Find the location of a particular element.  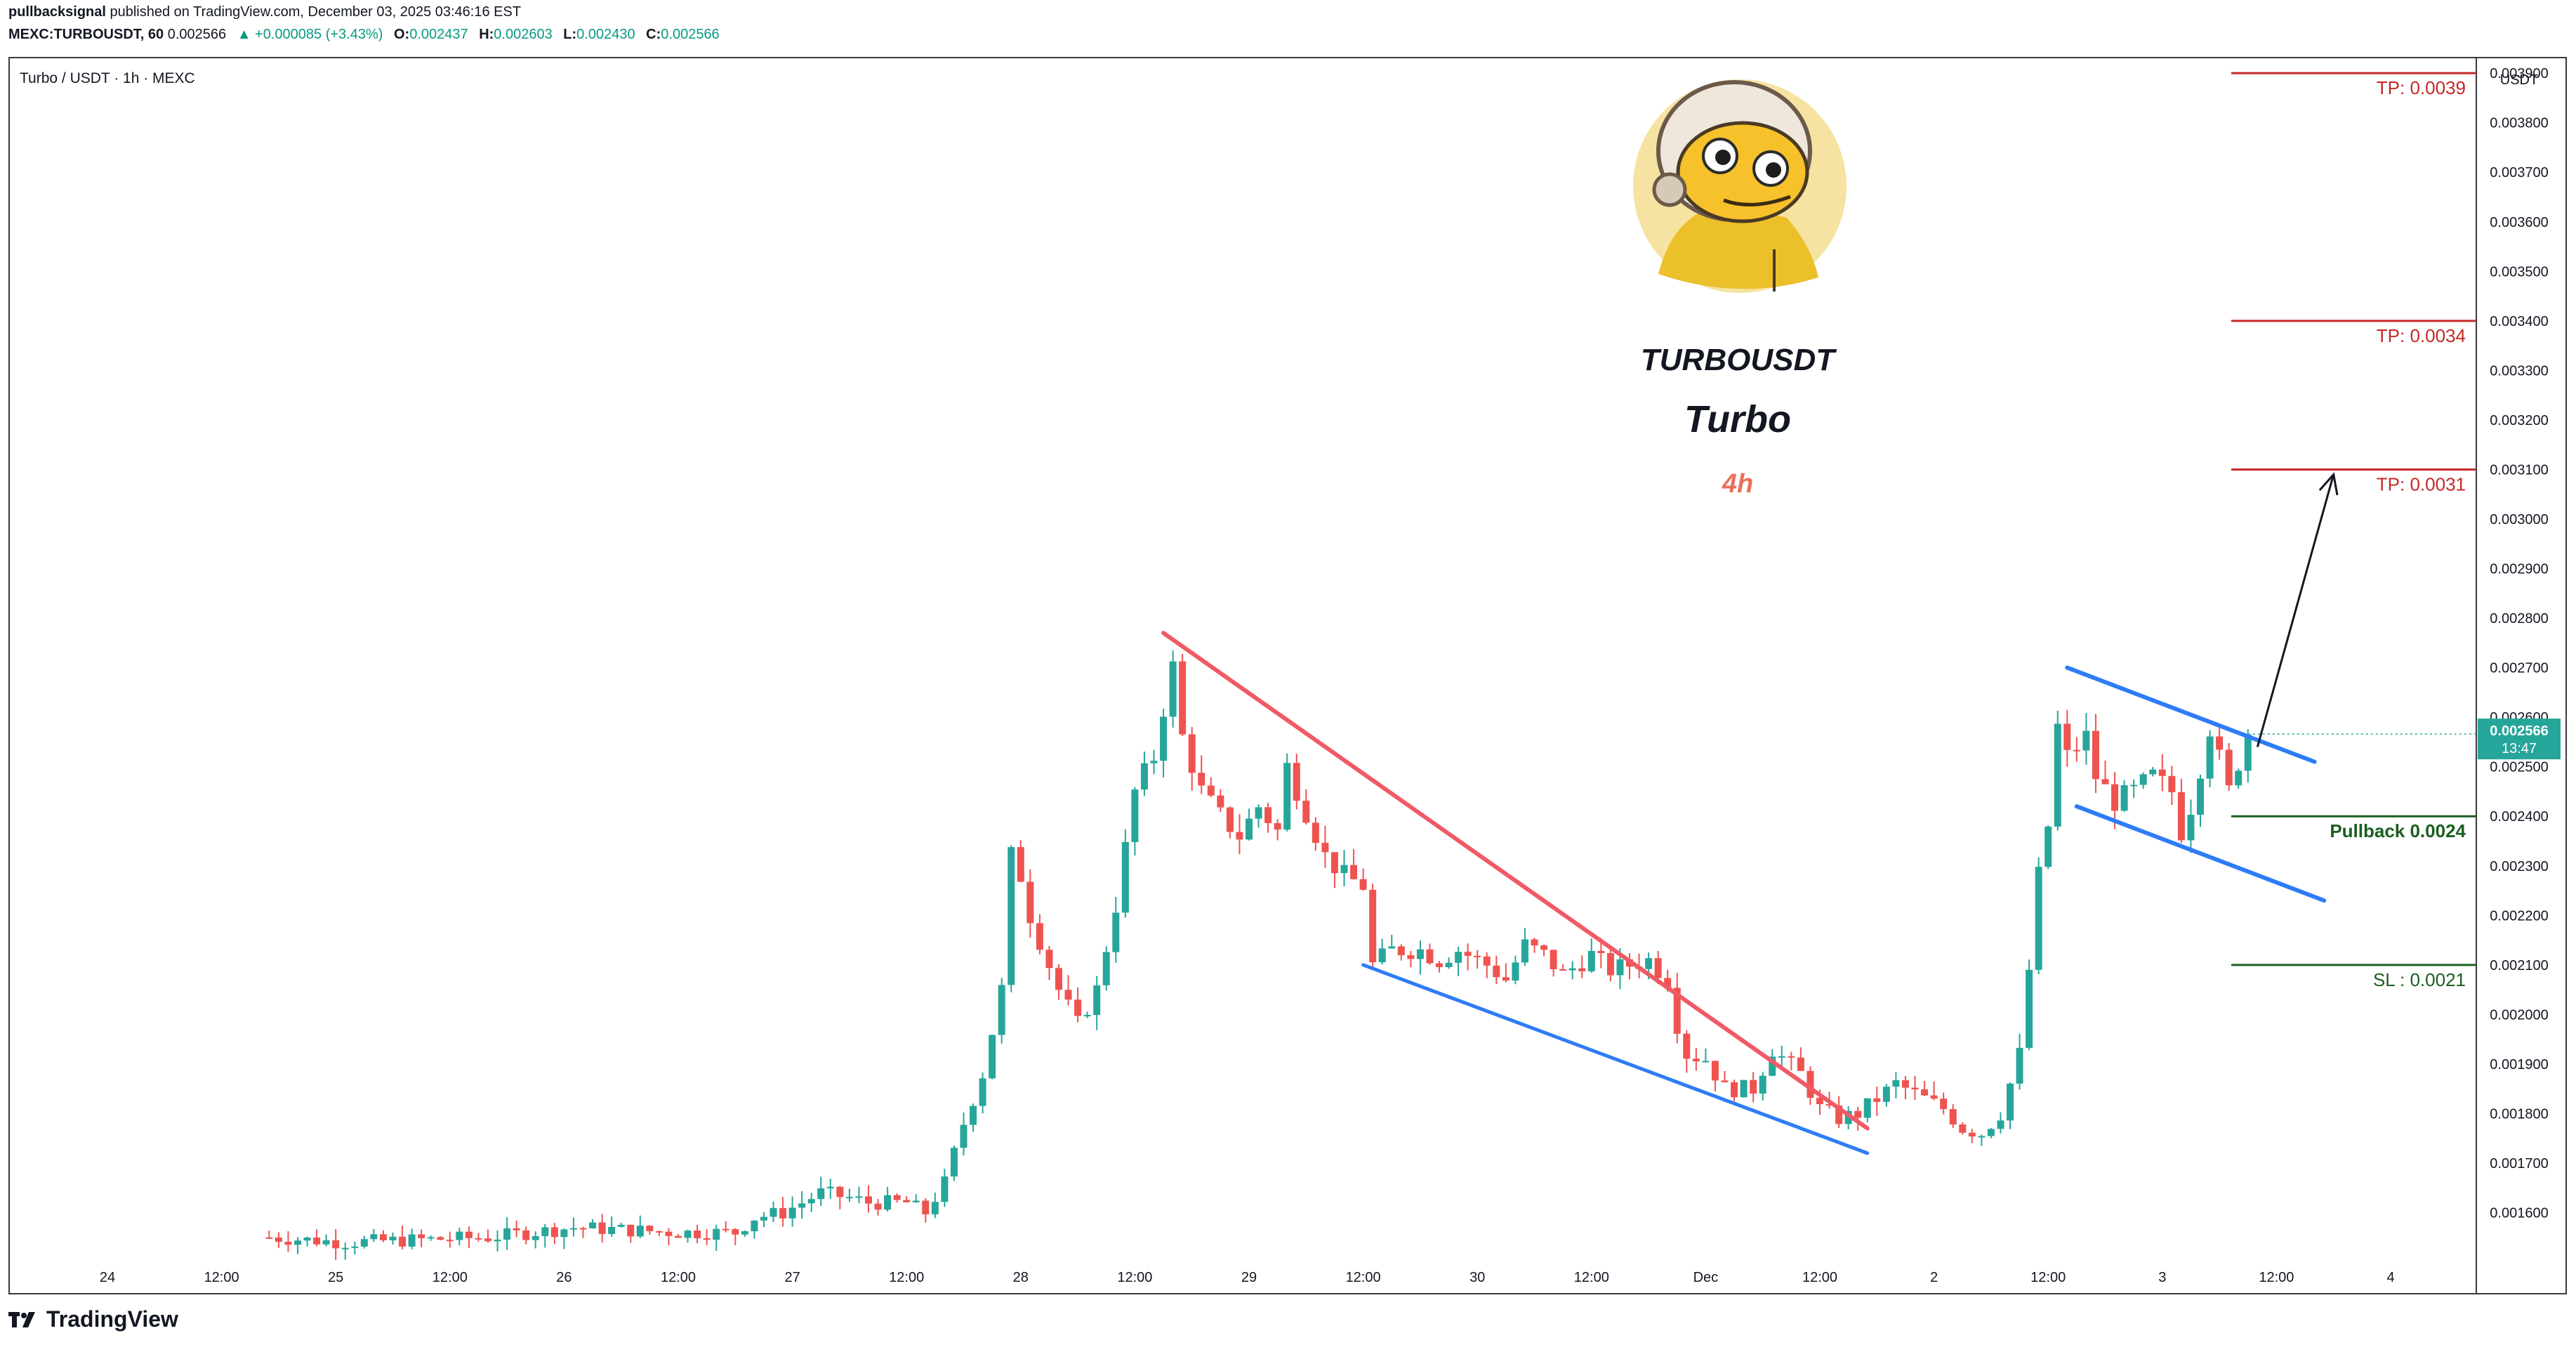

wedge-upper-trendline is located at coordinates (1515, 881).